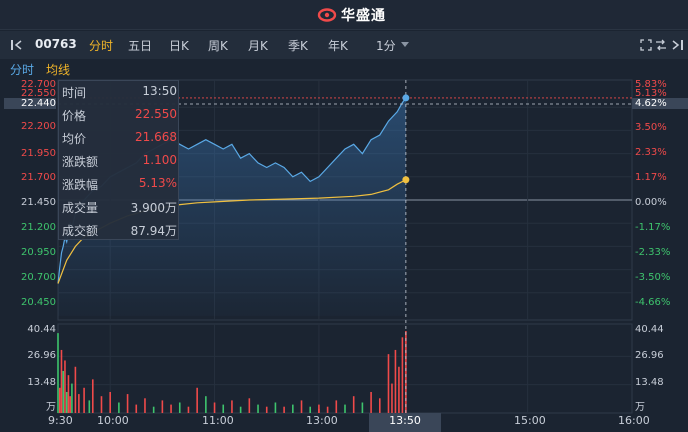 This screenshot has height=432, width=688. Describe the element at coordinates (258, 46) in the screenshot. I see `tab-monthly-k: 月K` at that location.